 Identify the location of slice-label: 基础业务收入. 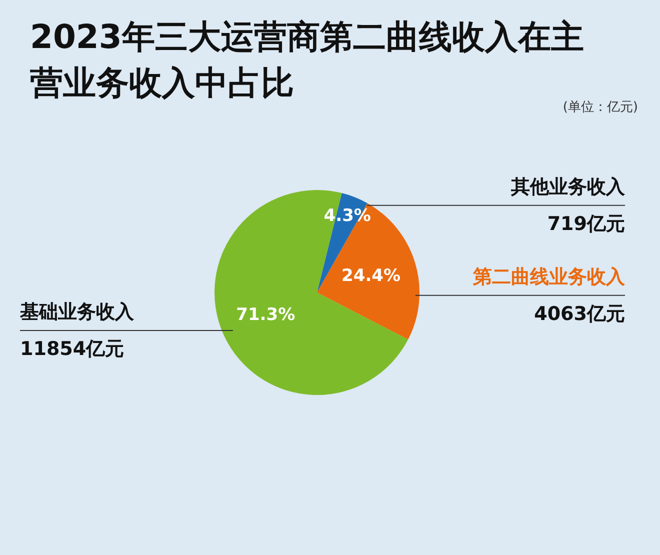
(77, 311).